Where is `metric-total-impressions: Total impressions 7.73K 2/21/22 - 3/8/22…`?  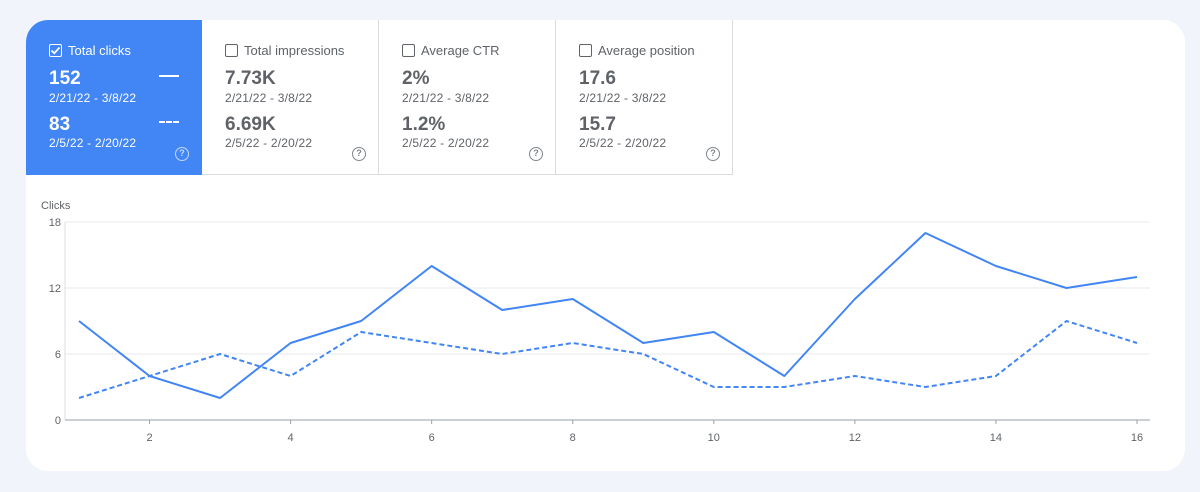 metric-total-impressions: Total impressions 7.73K 2/21/22 - 3/8/22… is located at coordinates (290, 97).